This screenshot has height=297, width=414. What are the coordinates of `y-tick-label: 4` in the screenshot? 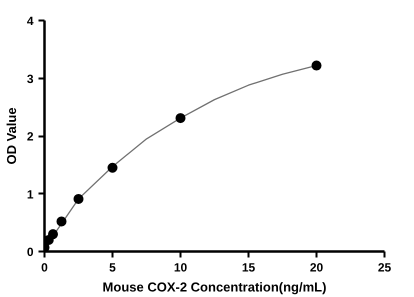 It's located at (30, 21).